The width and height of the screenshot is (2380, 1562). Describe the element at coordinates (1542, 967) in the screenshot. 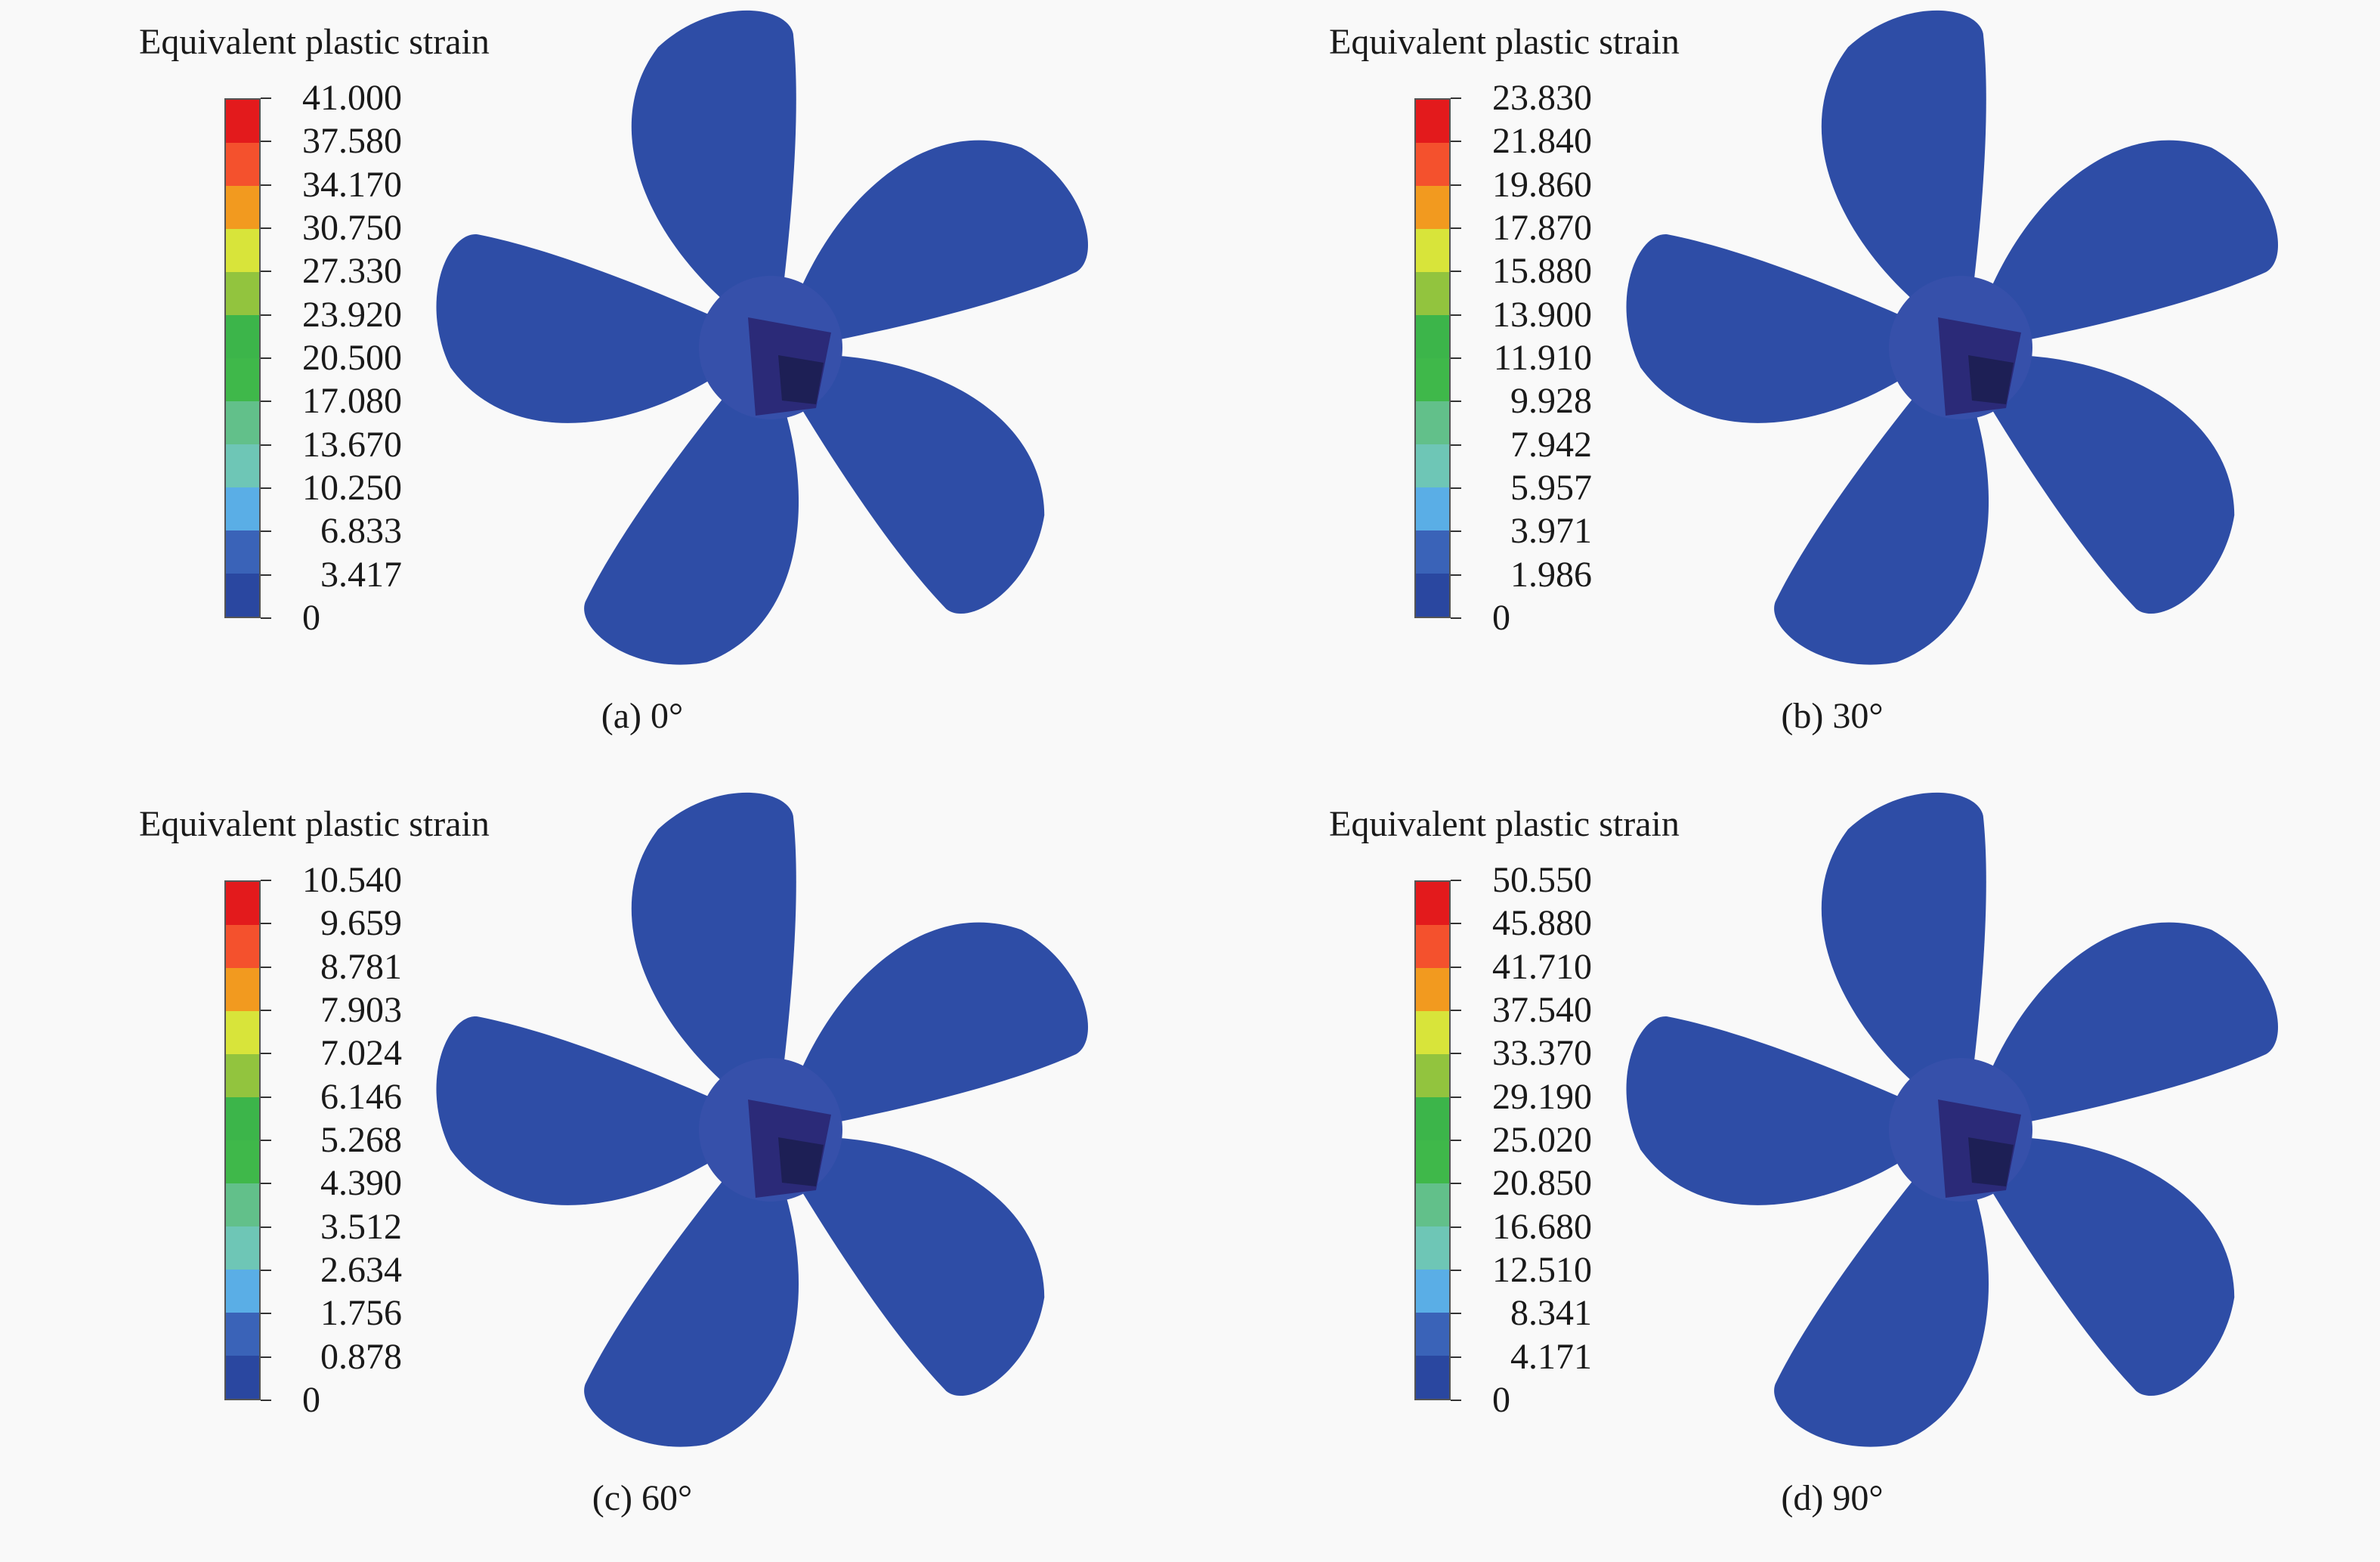

I see `colorbar-tick-label: 41.710` at that location.